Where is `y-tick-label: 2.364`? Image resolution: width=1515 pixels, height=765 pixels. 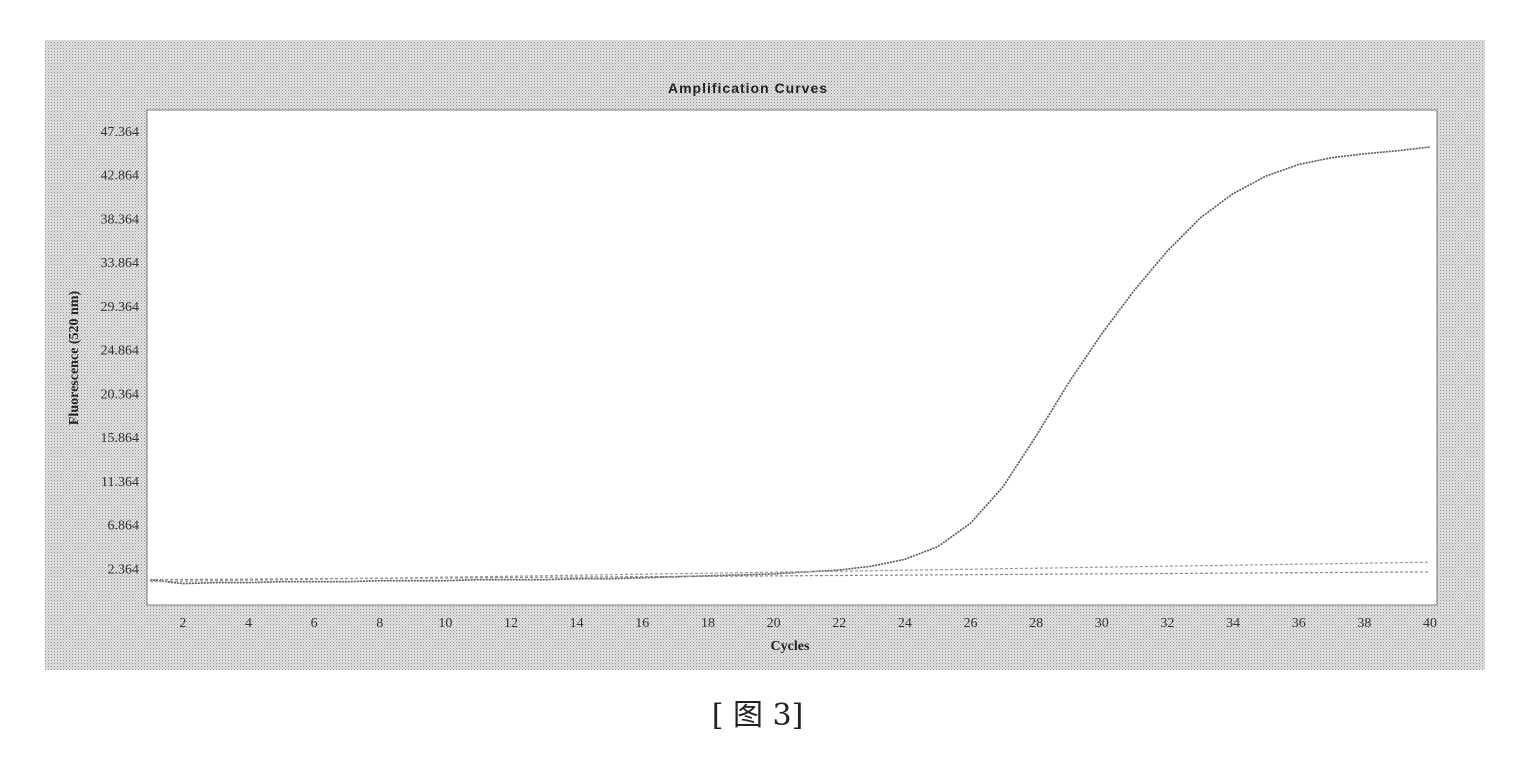
y-tick-label: 2.364 is located at coordinates (124, 569).